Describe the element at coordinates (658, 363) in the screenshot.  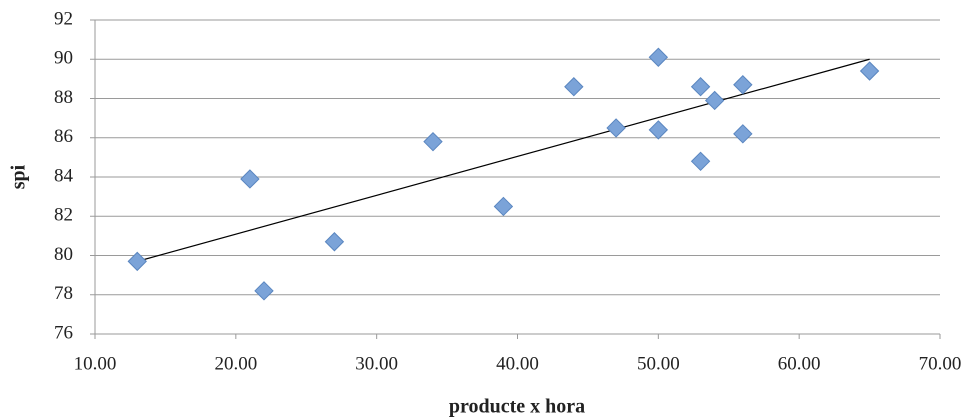
I see `x-tick-label: 50.00` at that location.